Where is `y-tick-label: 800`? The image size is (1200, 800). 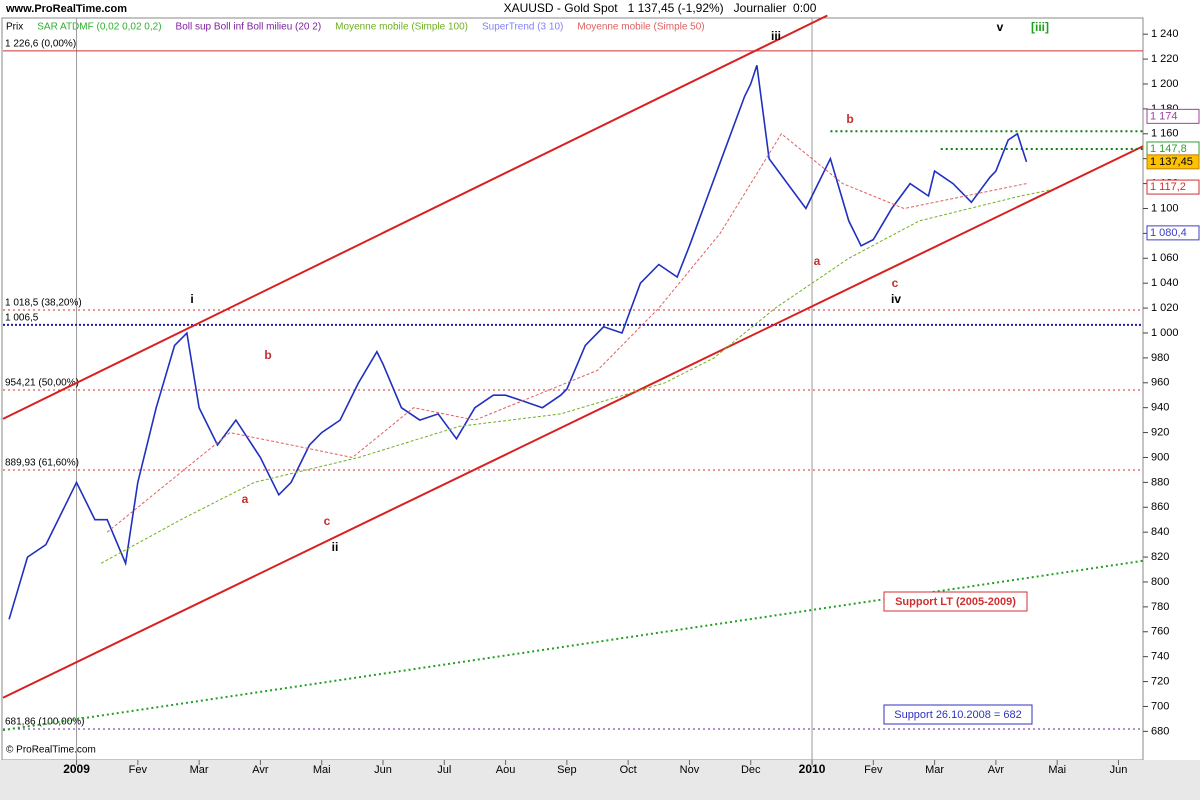
y-tick-label: 800 is located at coordinates (1160, 582).